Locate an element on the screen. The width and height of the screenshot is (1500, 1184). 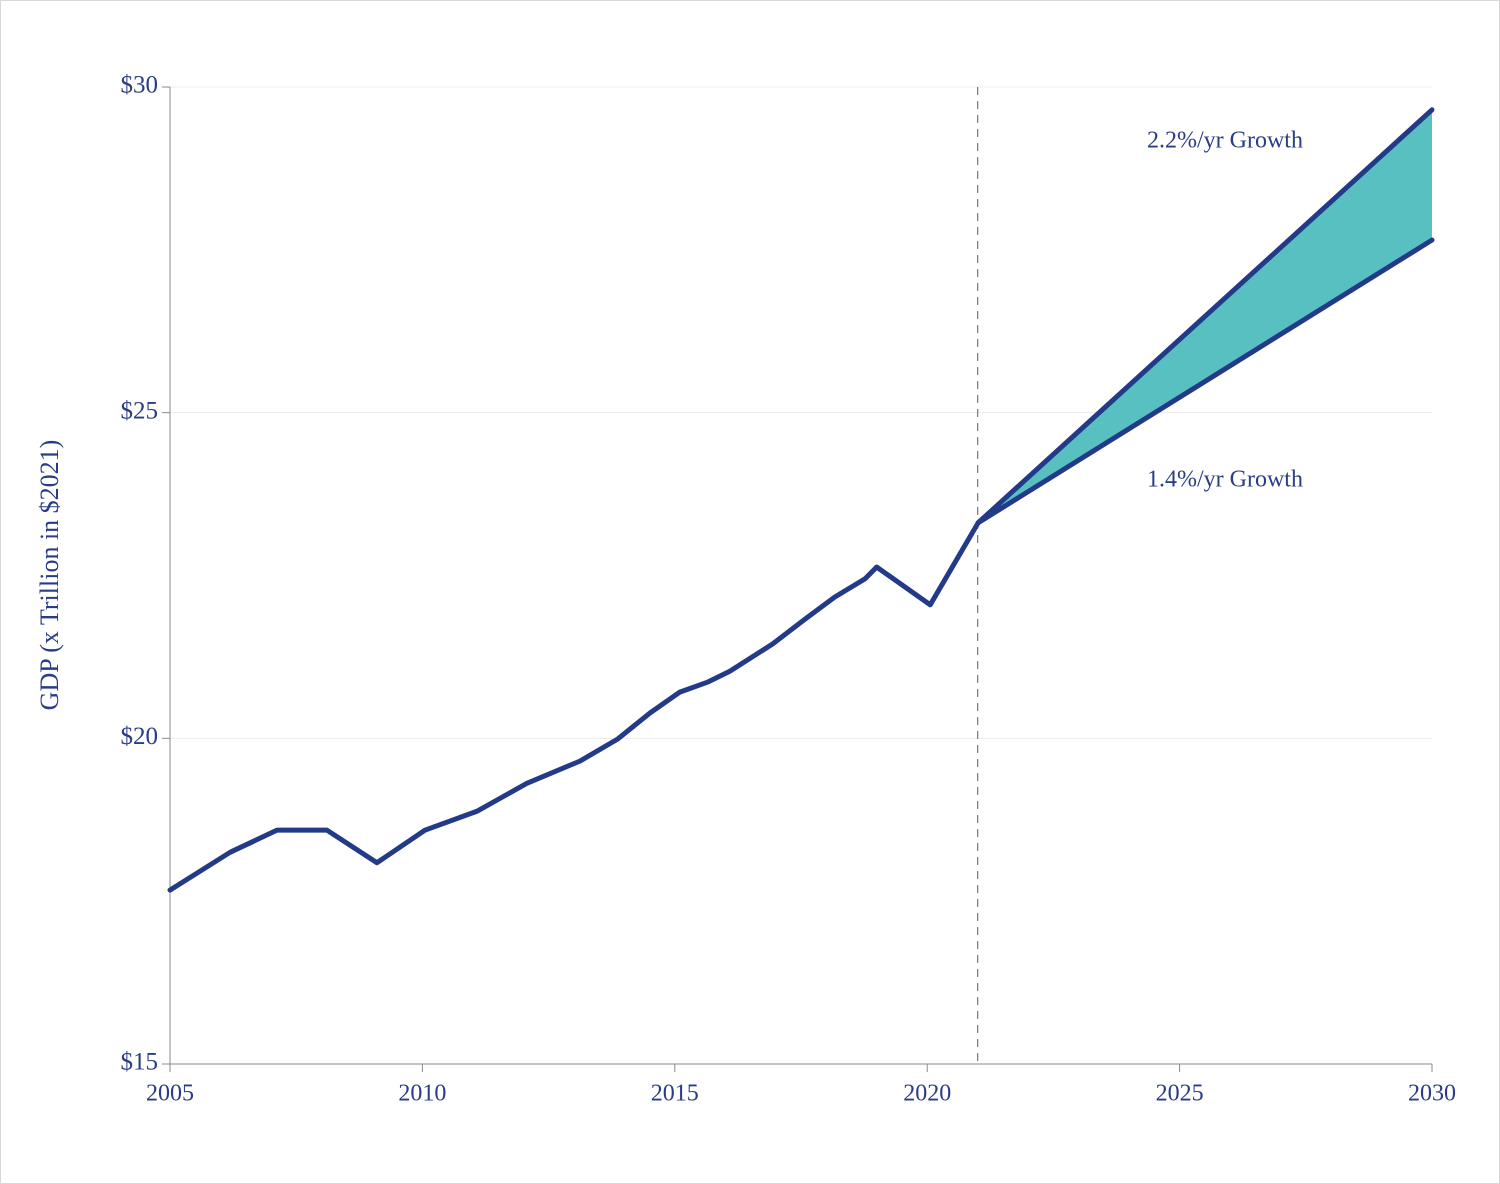
series-label: 2.2%/yr Growth is located at coordinates (1225, 141).